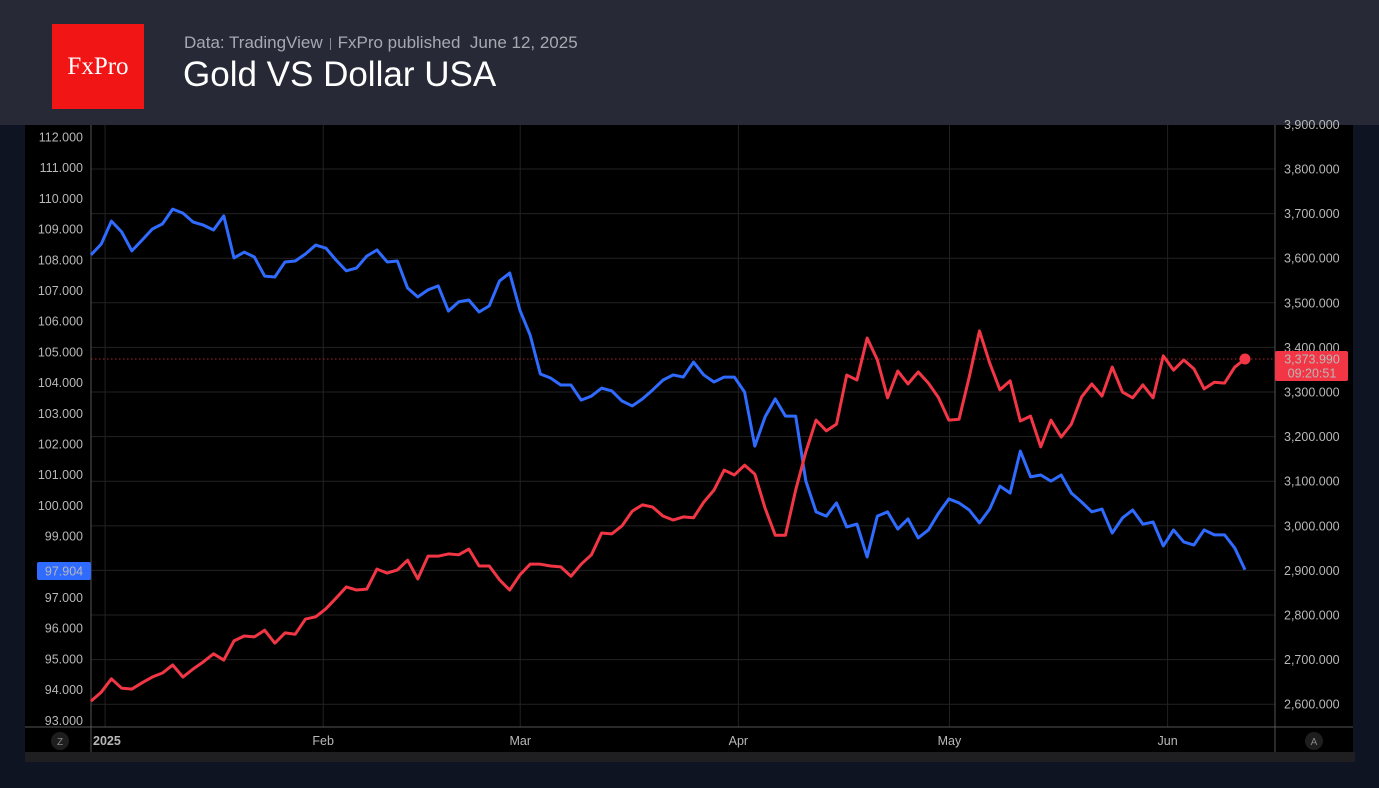 Image resolution: width=1379 pixels, height=788 pixels. Describe the element at coordinates (60, 383) in the screenshot. I see `left-tick-label: 104.000` at that location.